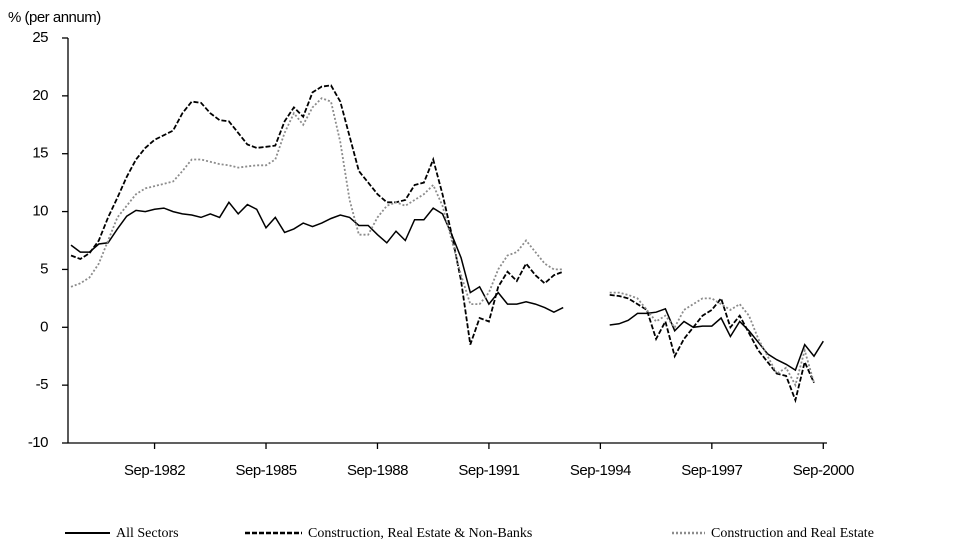 This screenshot has height=548, width=967. Describe the element at coordinates (823, 470) in the screenshot. I see `x-tick-label: Sep-2000` at that location.